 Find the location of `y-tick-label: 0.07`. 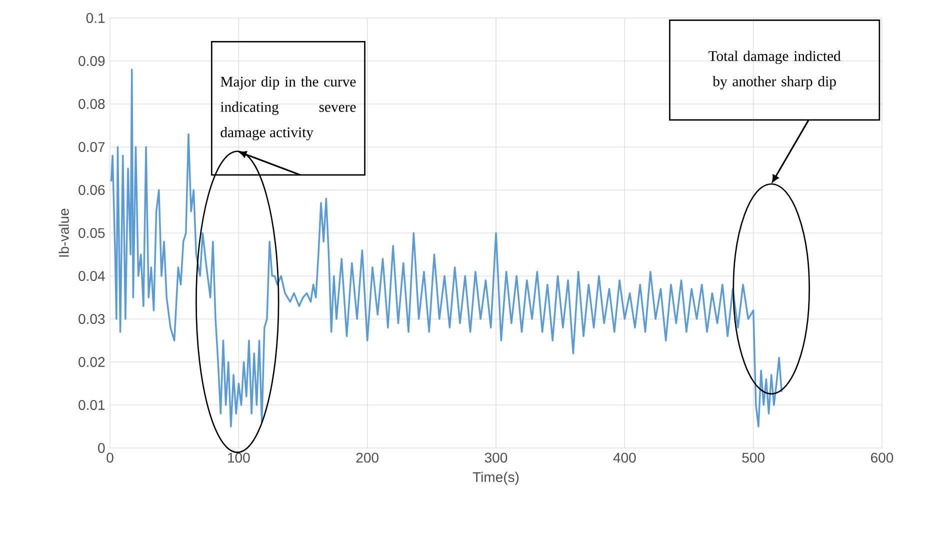

y-tick-label: 0.07 is located at coordinates (91, 147).